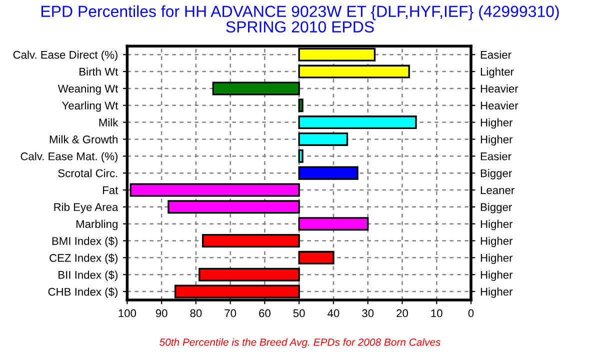 This screenshot has height=355, width=600. What do you see at coordinates (108, 122) in the screenshot?
I see `y-tick-label: Milk` at bounding box center [108, 122].